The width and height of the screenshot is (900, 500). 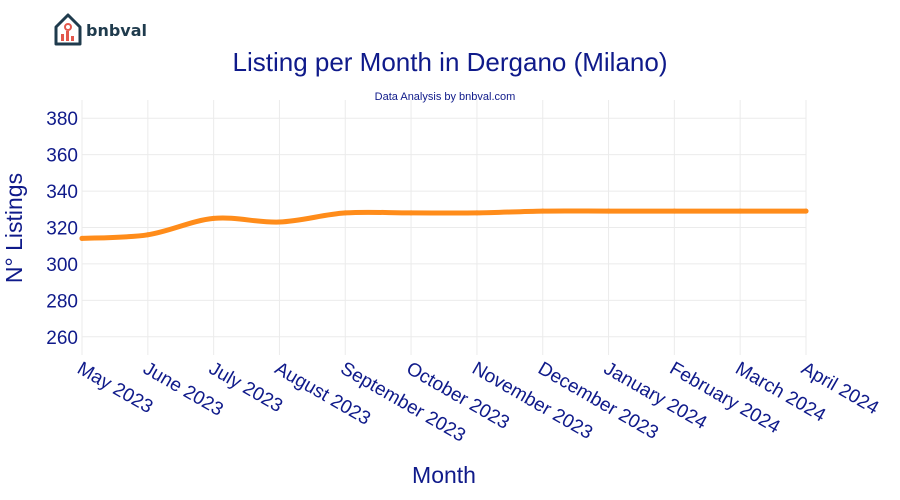 What do you see at coordinates (62, 192) in the screenshot?
I see `y-tick-label: 340` at bounding box center [62, 192].